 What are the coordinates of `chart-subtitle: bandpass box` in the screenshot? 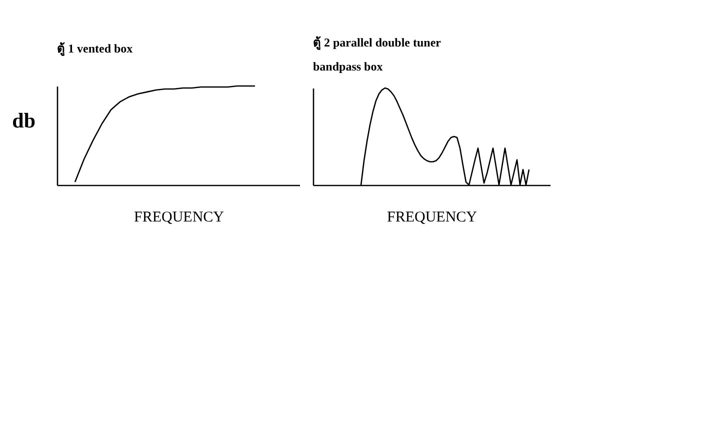 It's located at (348, 66).